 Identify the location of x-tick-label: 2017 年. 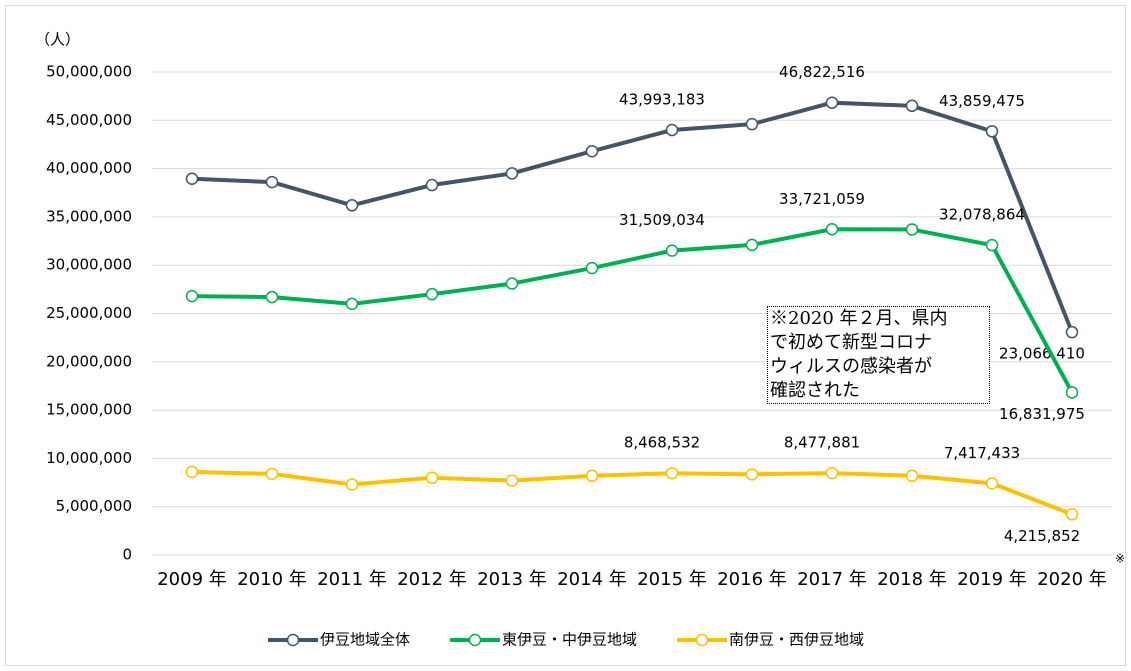
(832, 579).